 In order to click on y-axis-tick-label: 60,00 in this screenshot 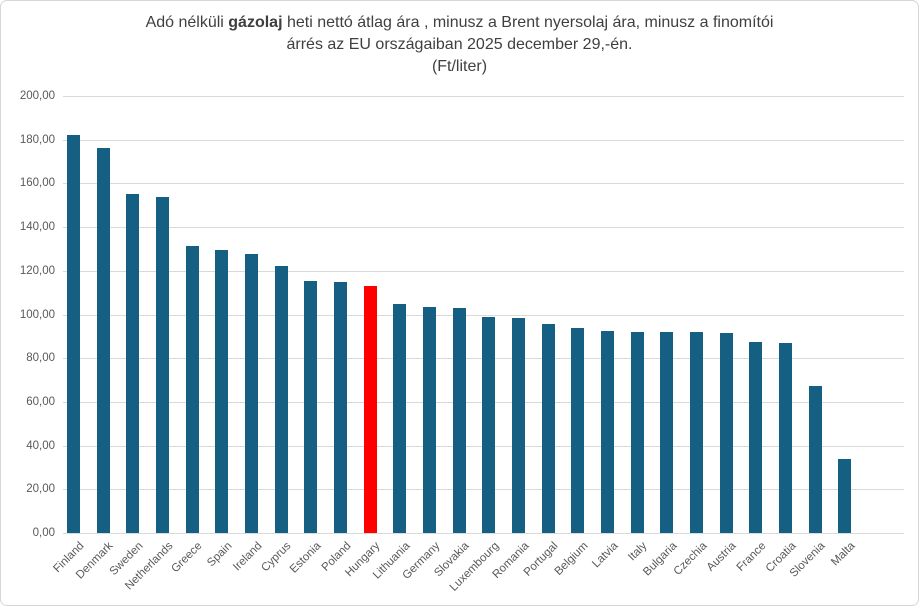, I will do `click(40, 401)`.